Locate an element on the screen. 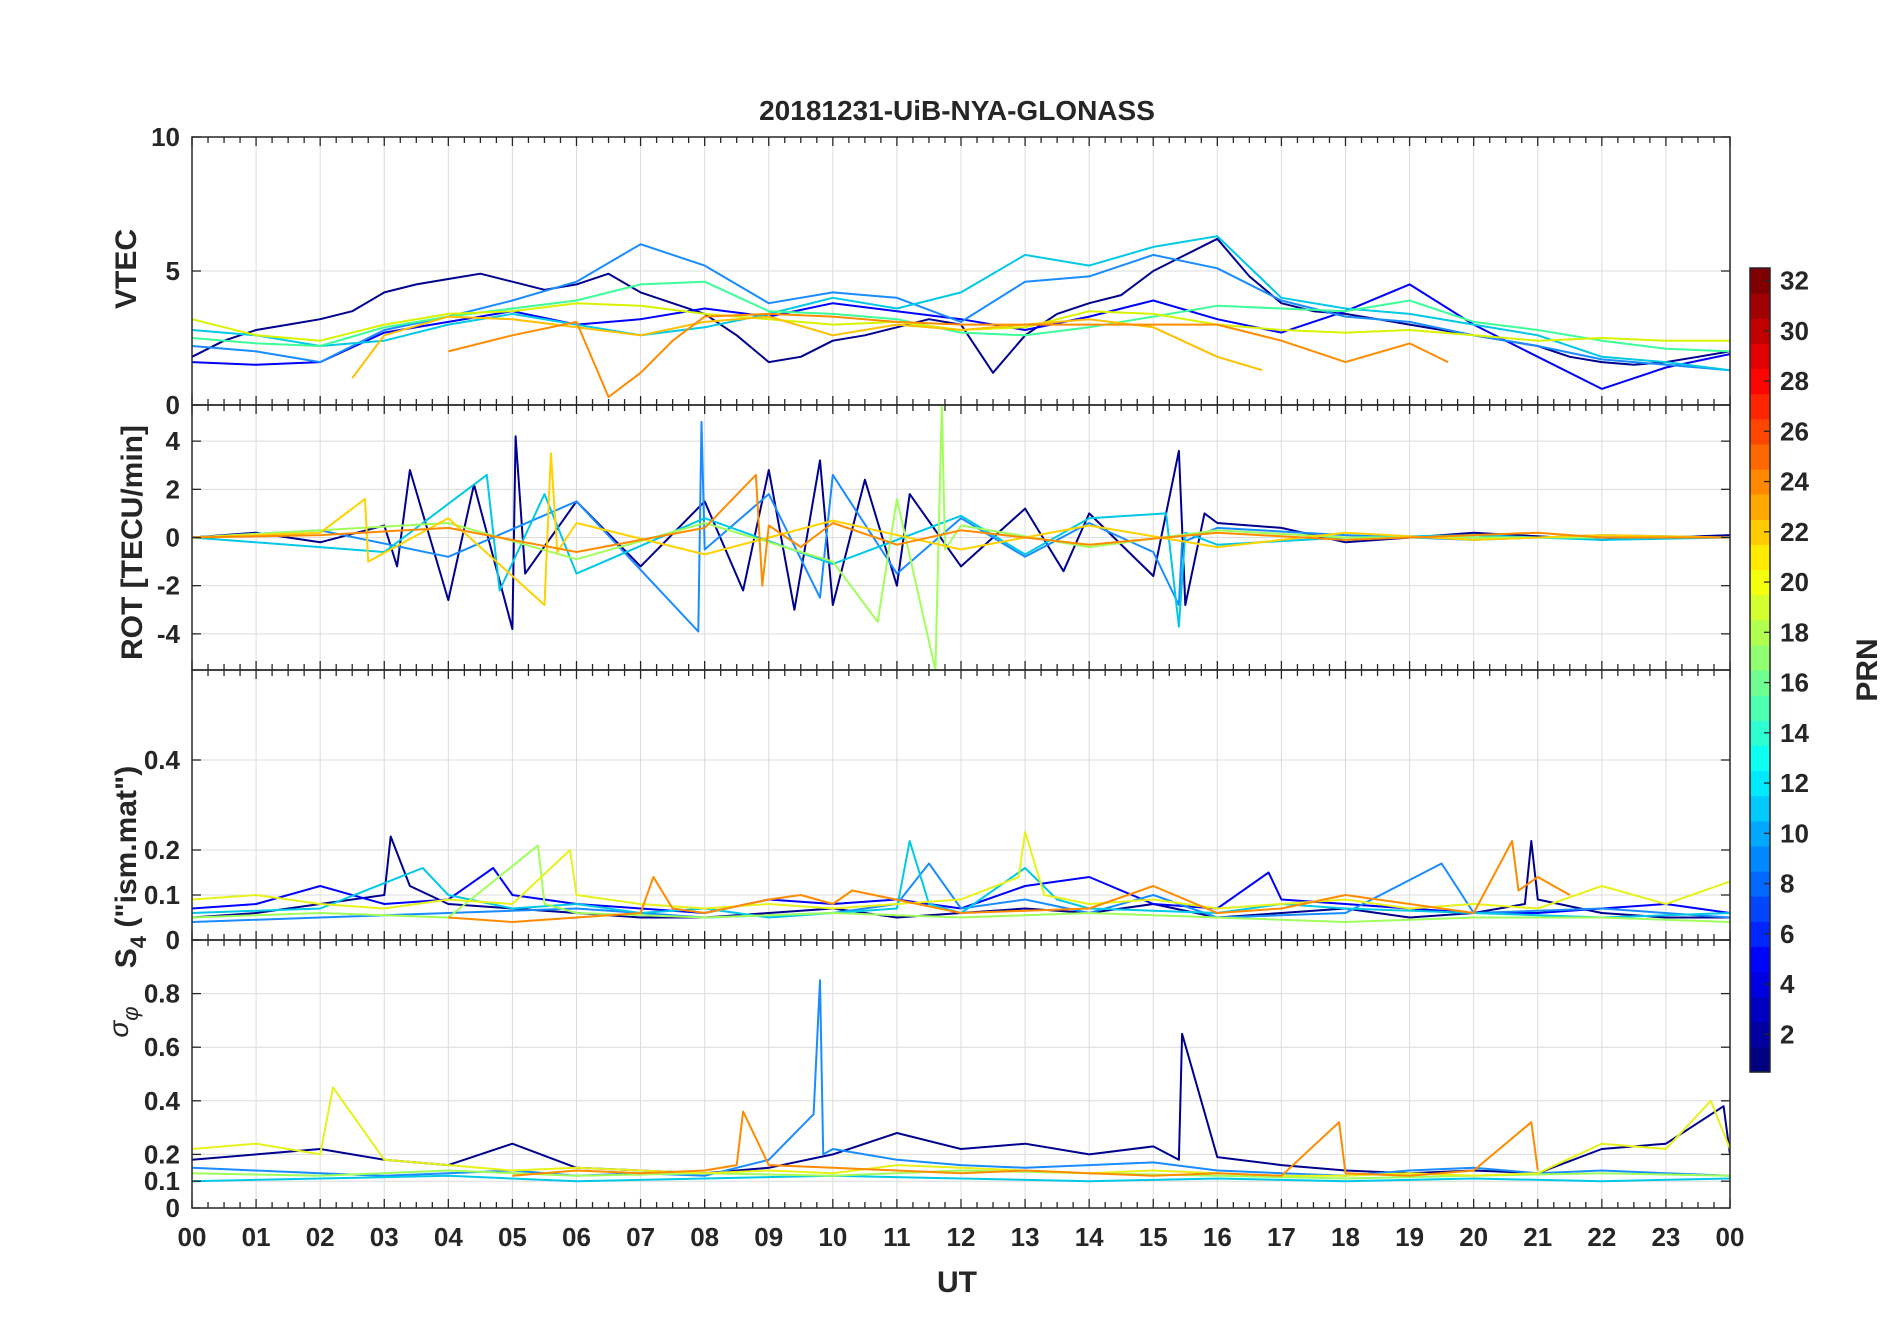 The width and height of the screenshot is (1902, 1330). colorbar-tick-label: 32 is located at coordinates (1794, 281).